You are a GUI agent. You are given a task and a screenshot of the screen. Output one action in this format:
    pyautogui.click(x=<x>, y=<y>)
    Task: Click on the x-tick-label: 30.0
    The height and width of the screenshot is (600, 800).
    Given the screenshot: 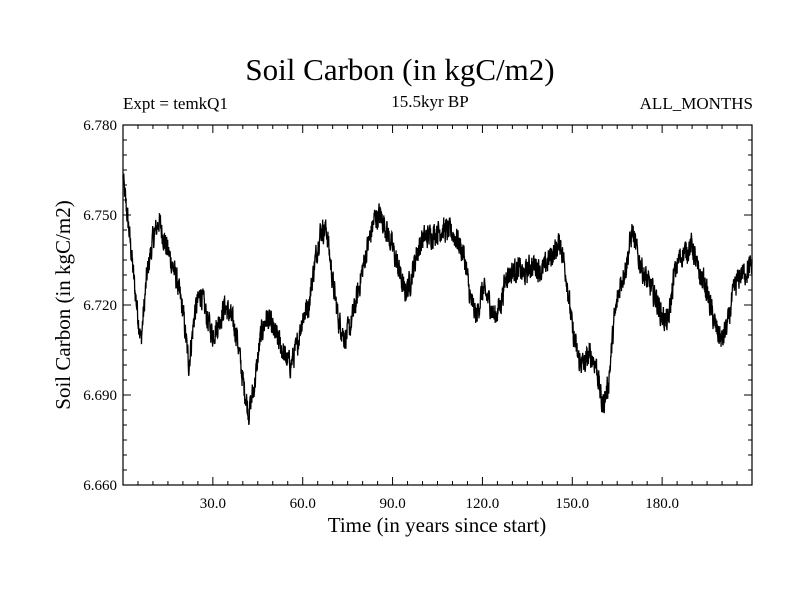 What is the action you would take?
    pyautogui.click(x=213, y=504)
    